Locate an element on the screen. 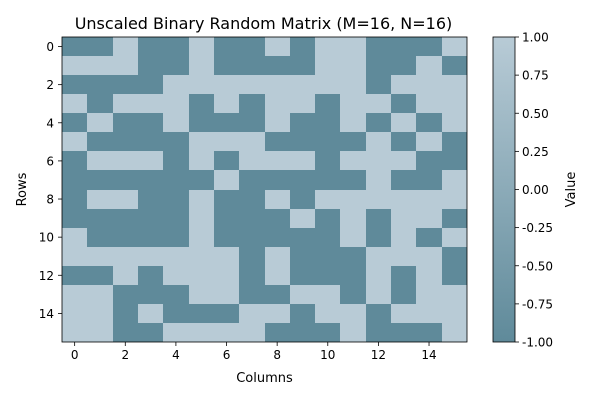 The height and width of the screenshot is (400, 600). colorbar-tick-label: -0.50 is located at coordinates (537, 266).